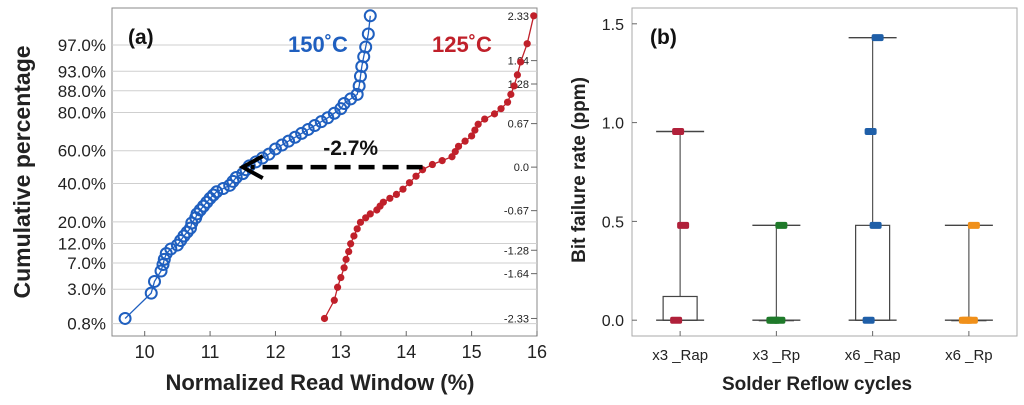 The image size is (1024, 405). Describe the element at coordinates (579, 170) in the screenshot. I see `y-axis-title-b: Bit failure rate (ppm)` at that location.